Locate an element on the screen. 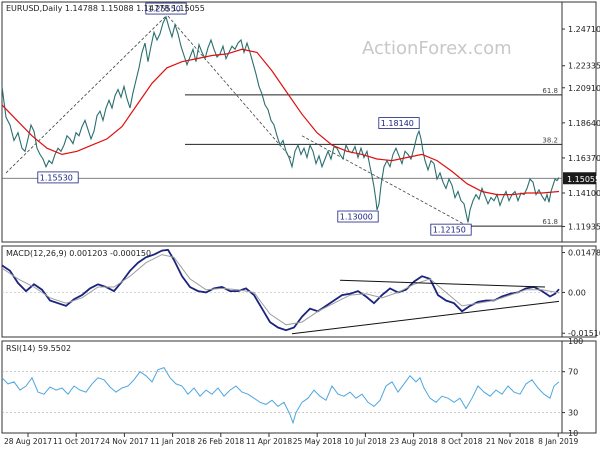 This screenshot has width=600, height=454. price-level-label: 1.18140 is located at coordinates (397, 123).